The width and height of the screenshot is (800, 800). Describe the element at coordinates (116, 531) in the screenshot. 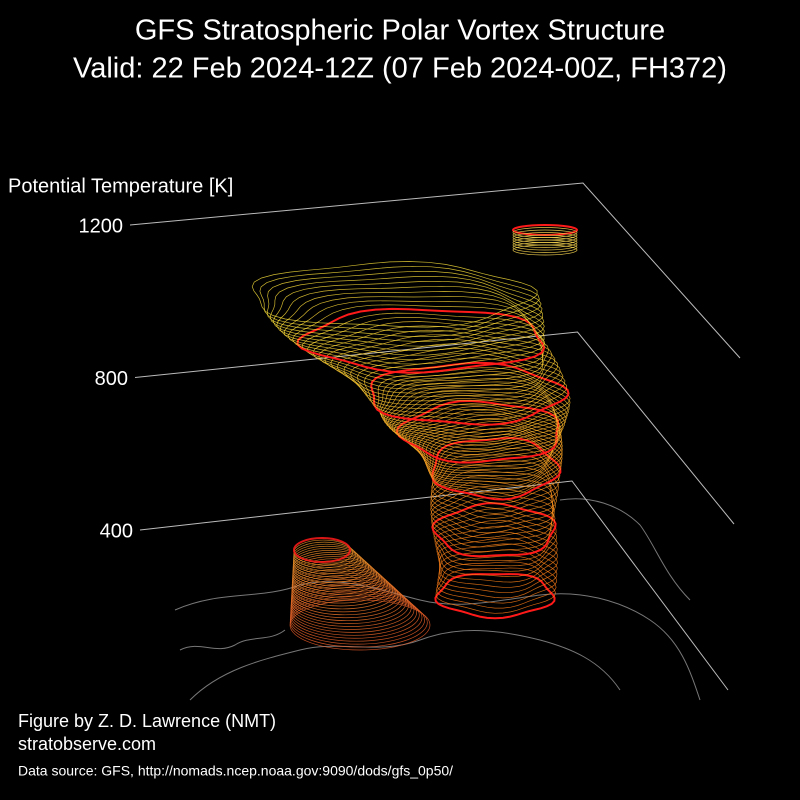

I see `z-tick-label: 400` at that location.